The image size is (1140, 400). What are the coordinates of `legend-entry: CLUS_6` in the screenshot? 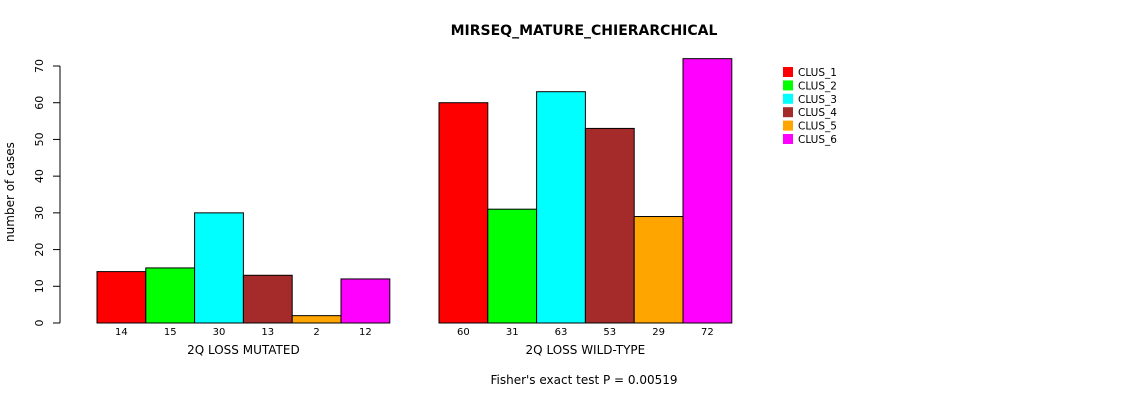 It's located at (817, 140).